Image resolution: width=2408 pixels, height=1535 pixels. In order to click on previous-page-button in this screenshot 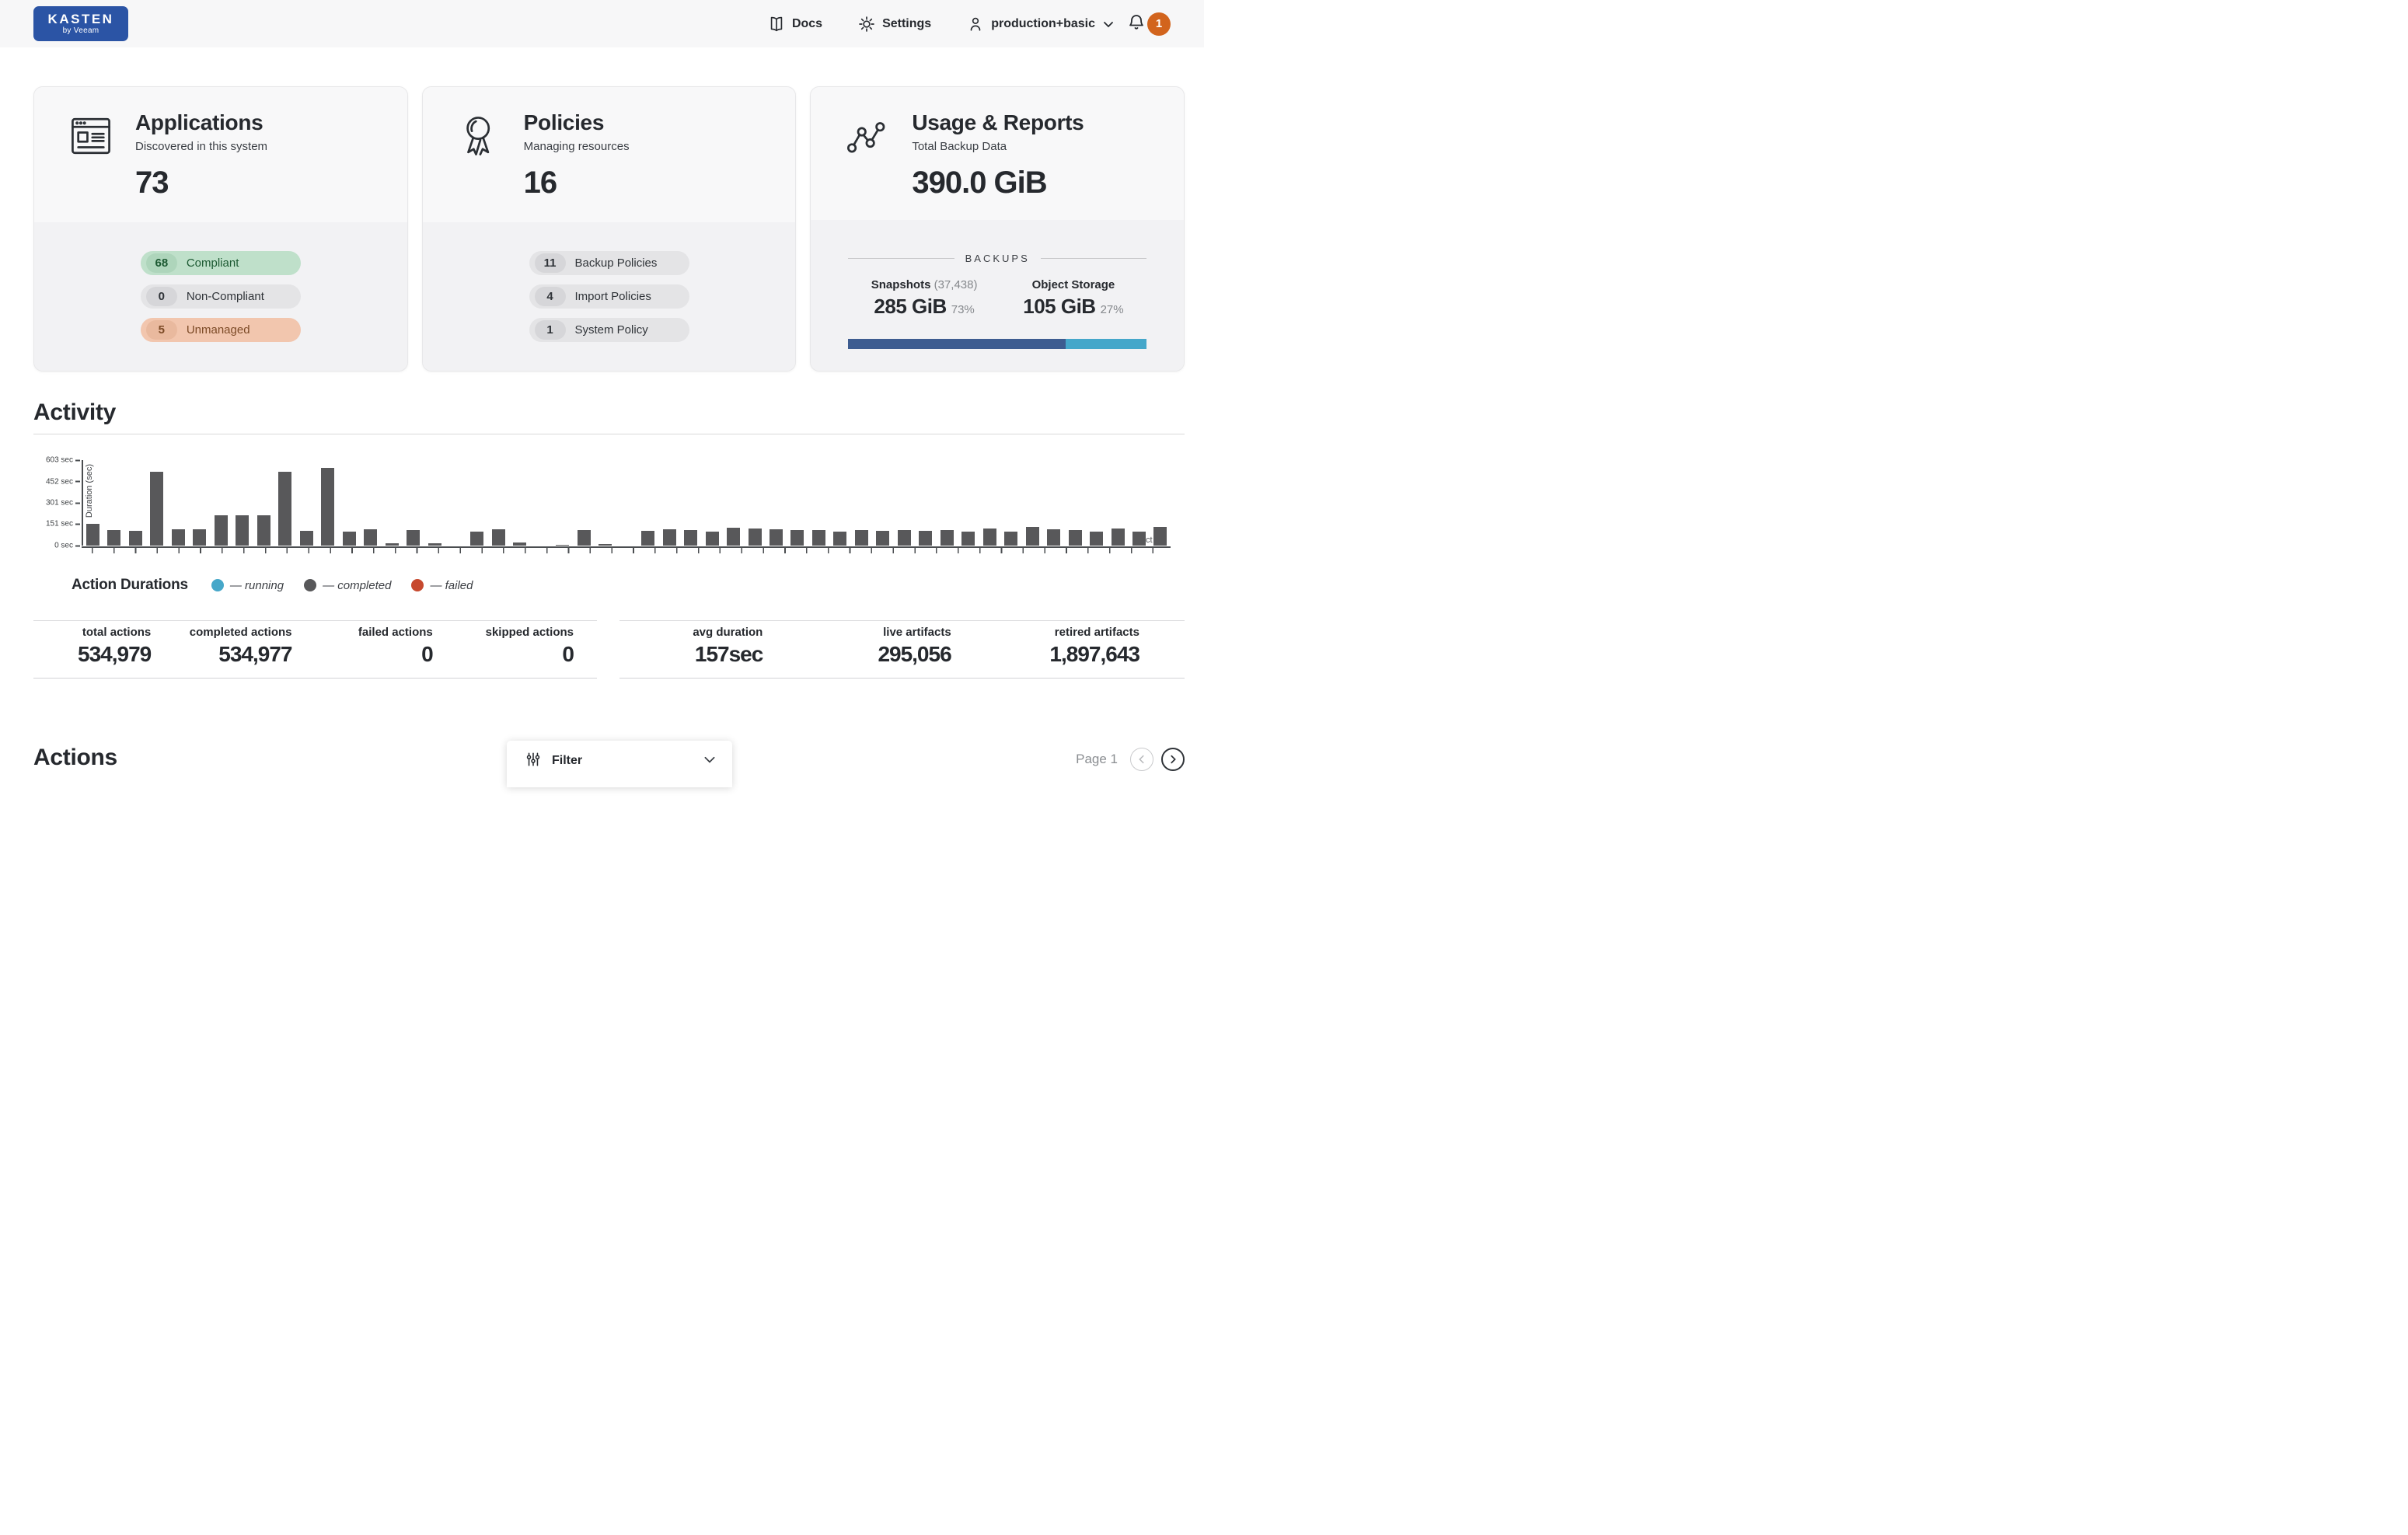, I will do `click(1141, 759)`.